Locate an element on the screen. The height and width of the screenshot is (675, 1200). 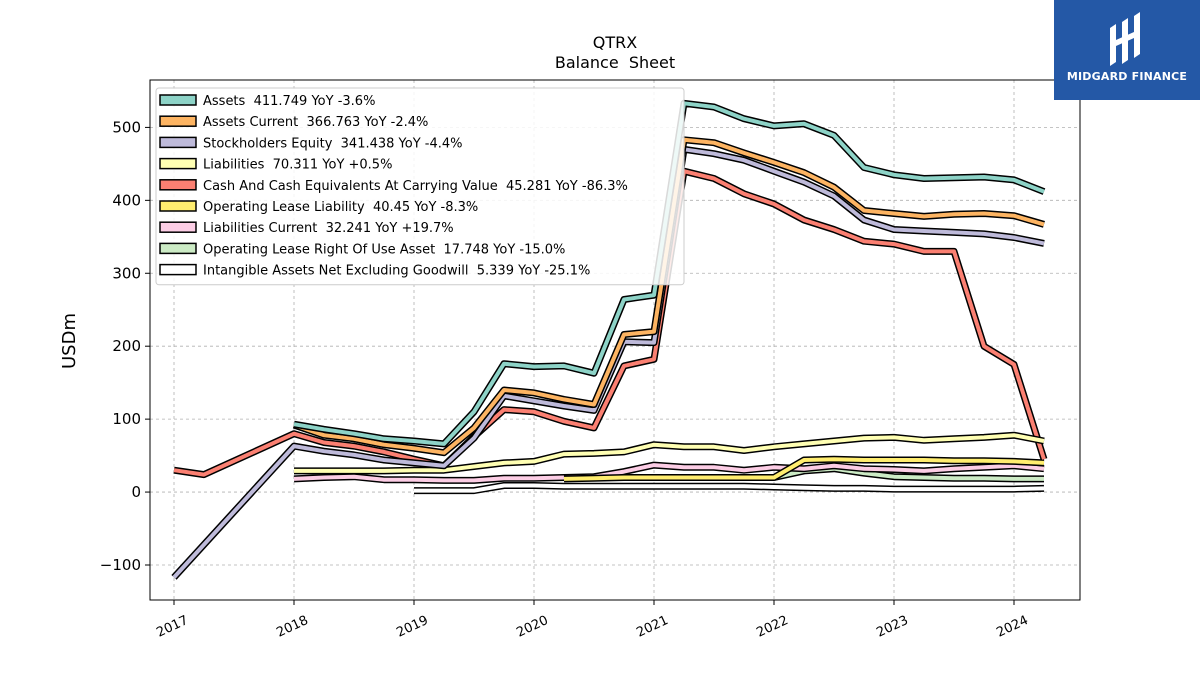
chart-subtitle: Balance Sheet is located at coordinates (615, 62).